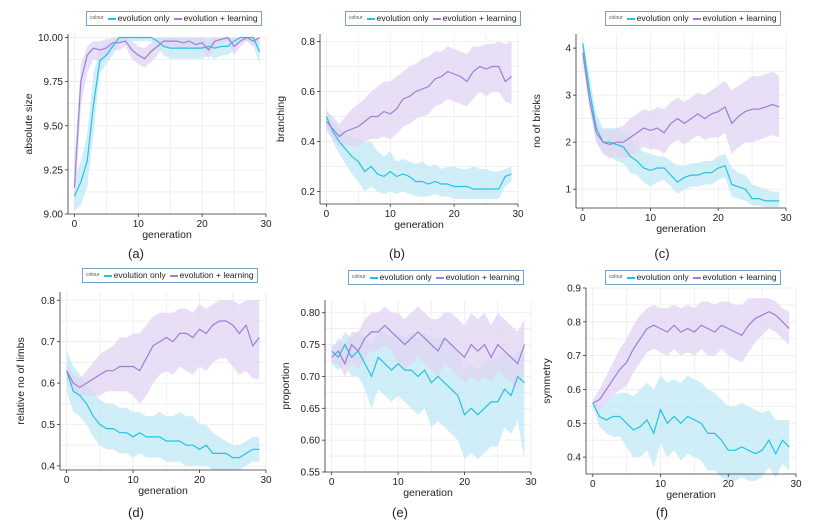  I want to click on y-axis-title: no of bricks, so click(537, 121).